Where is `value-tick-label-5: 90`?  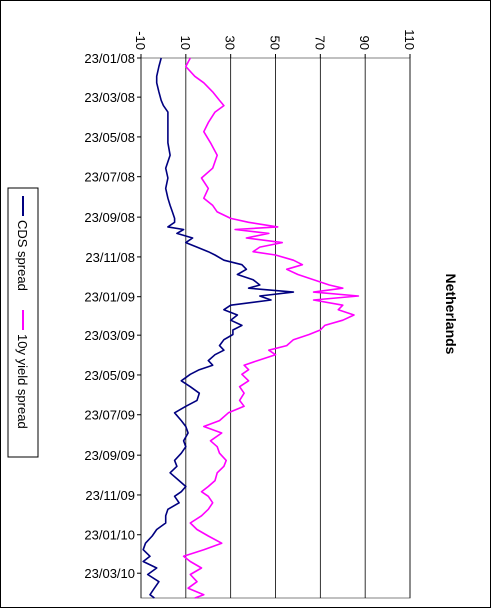
value-tick-label-5: 90 is located at coordinates (364, 43).